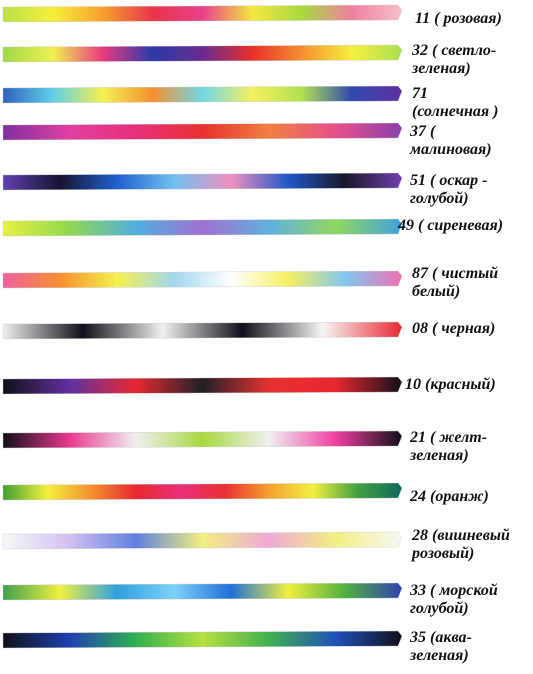 This screenshot has height=674, width=533. What do you see at coordinates (453, 328) in the screenshot?
I see `ribbon-label: 08 ( черная)` at bounding box center [453, 328].